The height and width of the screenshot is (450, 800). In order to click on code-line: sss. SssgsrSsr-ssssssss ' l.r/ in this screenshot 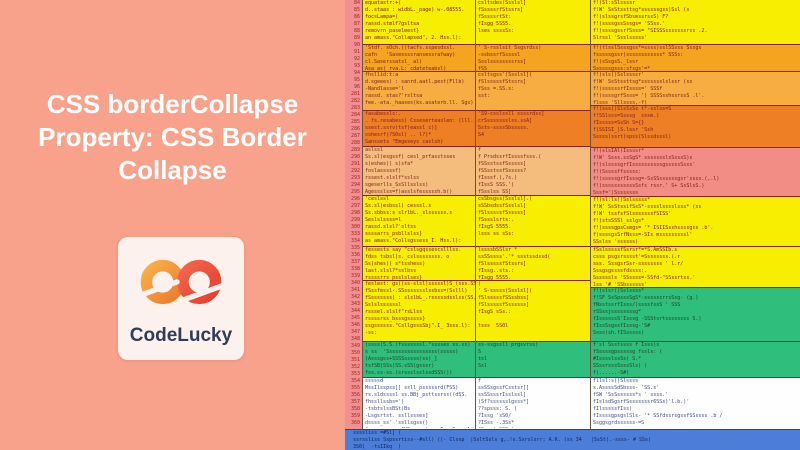, I will do `click(638, 264)`.